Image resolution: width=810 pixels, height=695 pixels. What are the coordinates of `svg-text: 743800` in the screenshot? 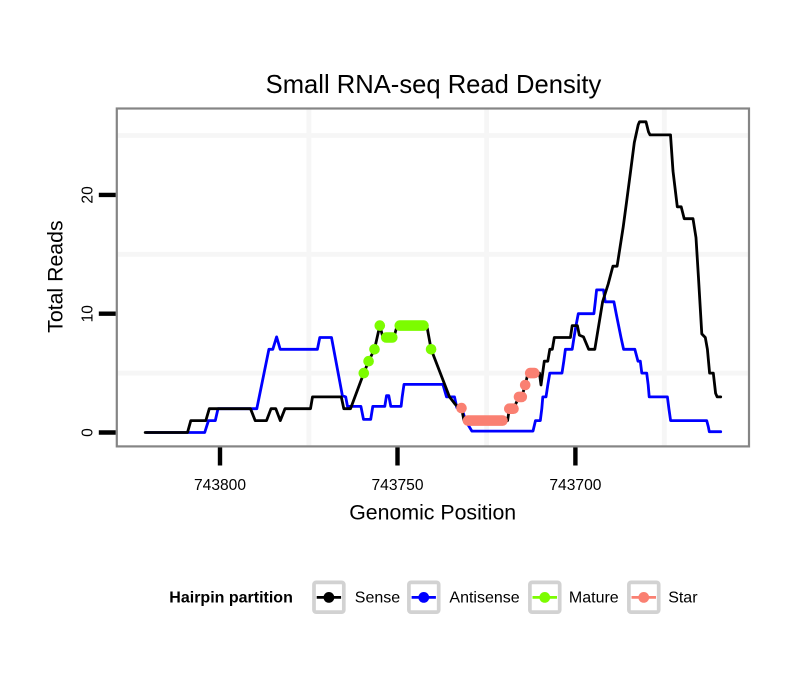 It's located at (220, 485).